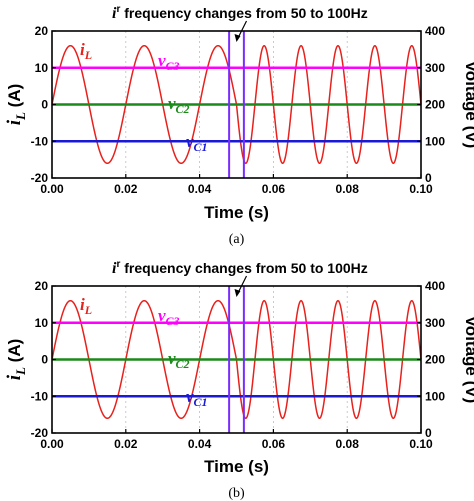  What do you see at coordinates (236, 493) in the screenshot?
I see `panel-caption: (b)` at bounding box center [236, 493].